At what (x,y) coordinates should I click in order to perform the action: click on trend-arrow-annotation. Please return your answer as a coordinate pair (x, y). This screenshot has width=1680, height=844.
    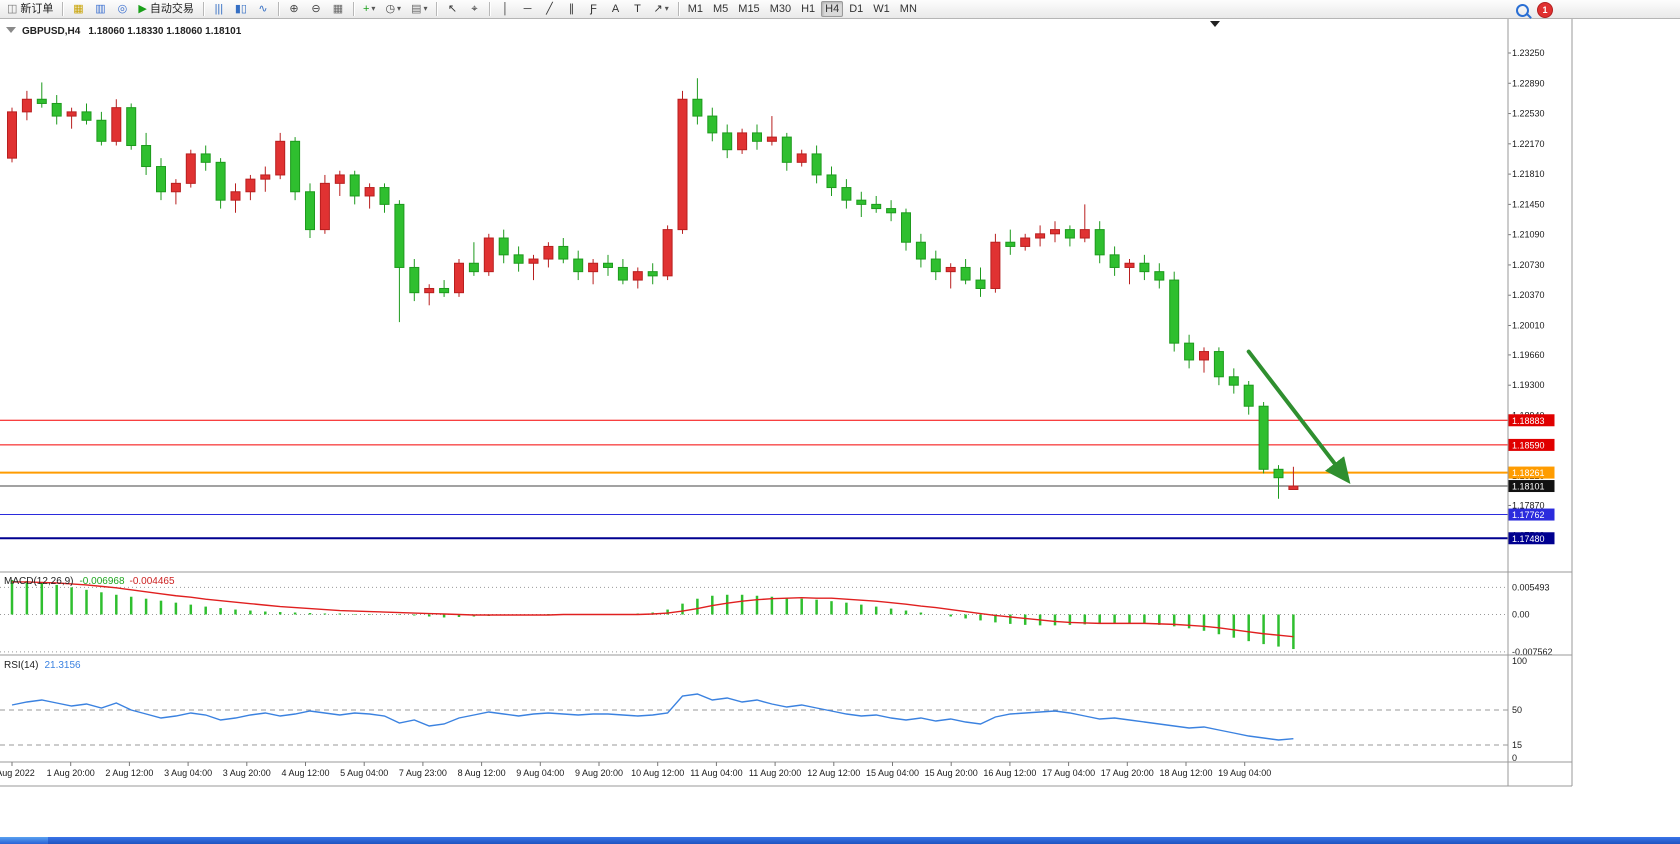
    Looking at the image, I should click on (1298, 417).